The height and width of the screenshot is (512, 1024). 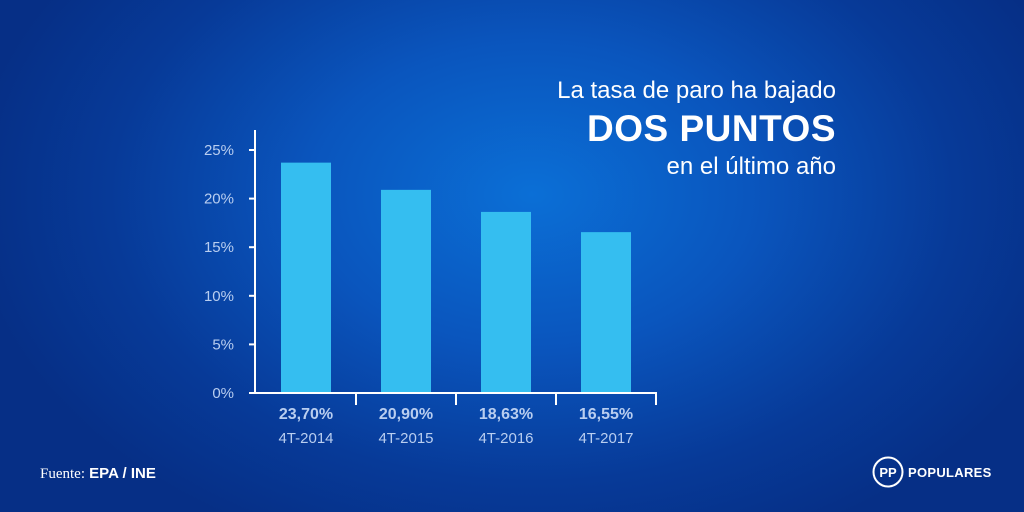 What do you see at coordinates (219, 150) in the screenshot?
I see `y-tick-label: 25%` at bounding box center [219, 150].